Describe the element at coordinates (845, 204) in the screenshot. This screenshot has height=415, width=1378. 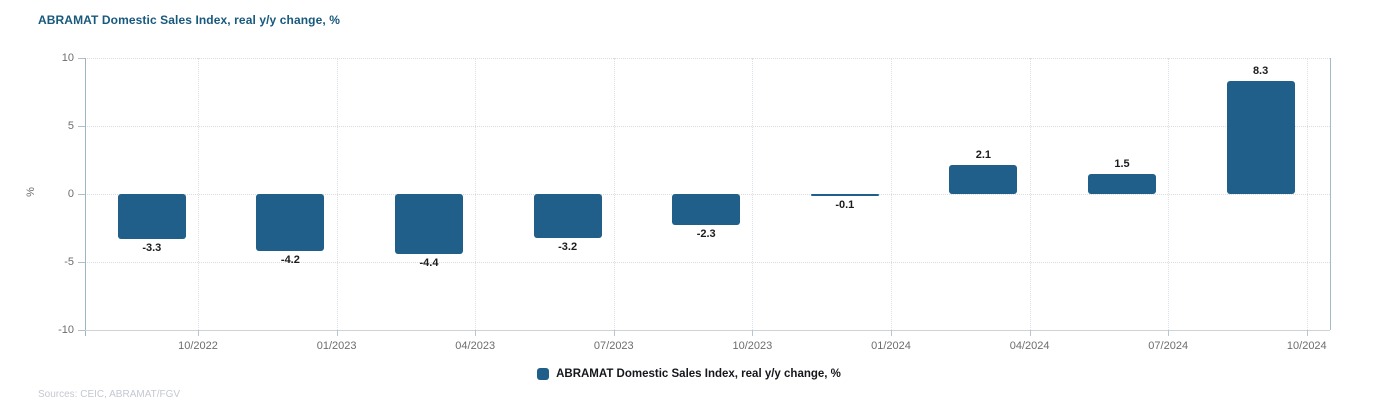
I see `bar-value-label: -0.1` at that location.